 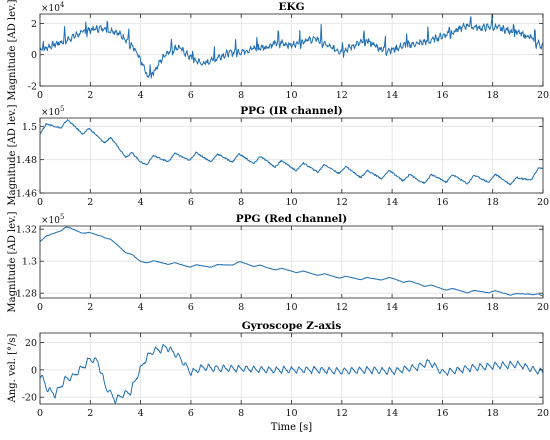 What do you see at coordinates (31, 343) in the screenshot?
I see `y-tick-label: 20` at bounding box center [31, 343].